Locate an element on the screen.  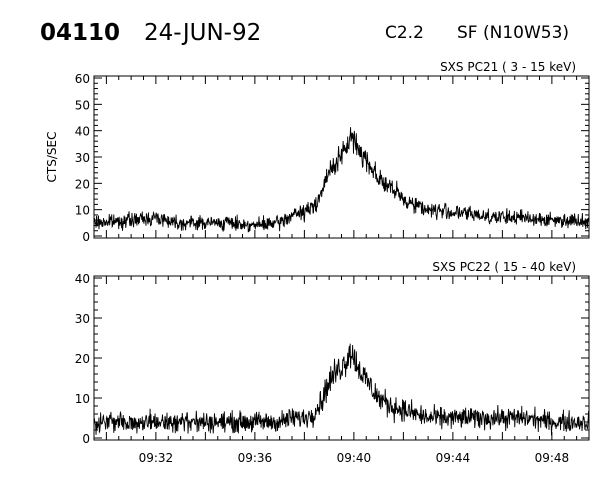
x-tick-label: 09:36 is located at coordinates (255, 458).